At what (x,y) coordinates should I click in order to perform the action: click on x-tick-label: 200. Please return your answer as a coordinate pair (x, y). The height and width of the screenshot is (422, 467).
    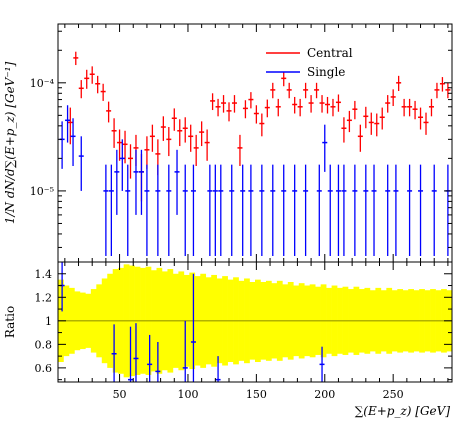
    Looking at the image, I should click on (324, 394).